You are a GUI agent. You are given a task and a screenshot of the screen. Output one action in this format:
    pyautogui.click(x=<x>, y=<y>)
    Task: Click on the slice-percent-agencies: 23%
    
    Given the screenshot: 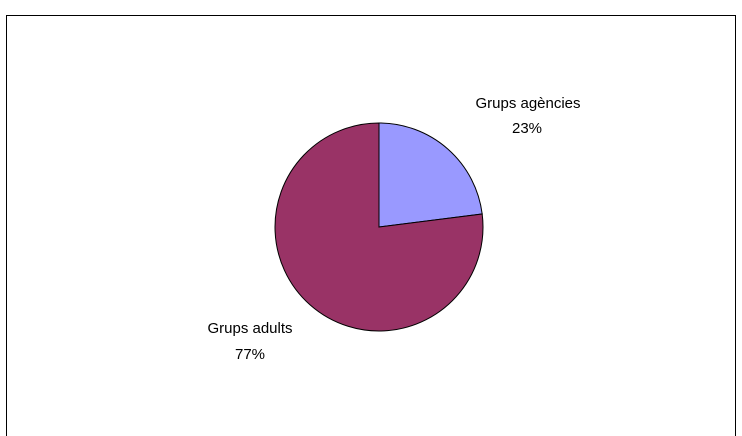 What is the action you would take?
    pyautogui.click(x=527, y=128)
    